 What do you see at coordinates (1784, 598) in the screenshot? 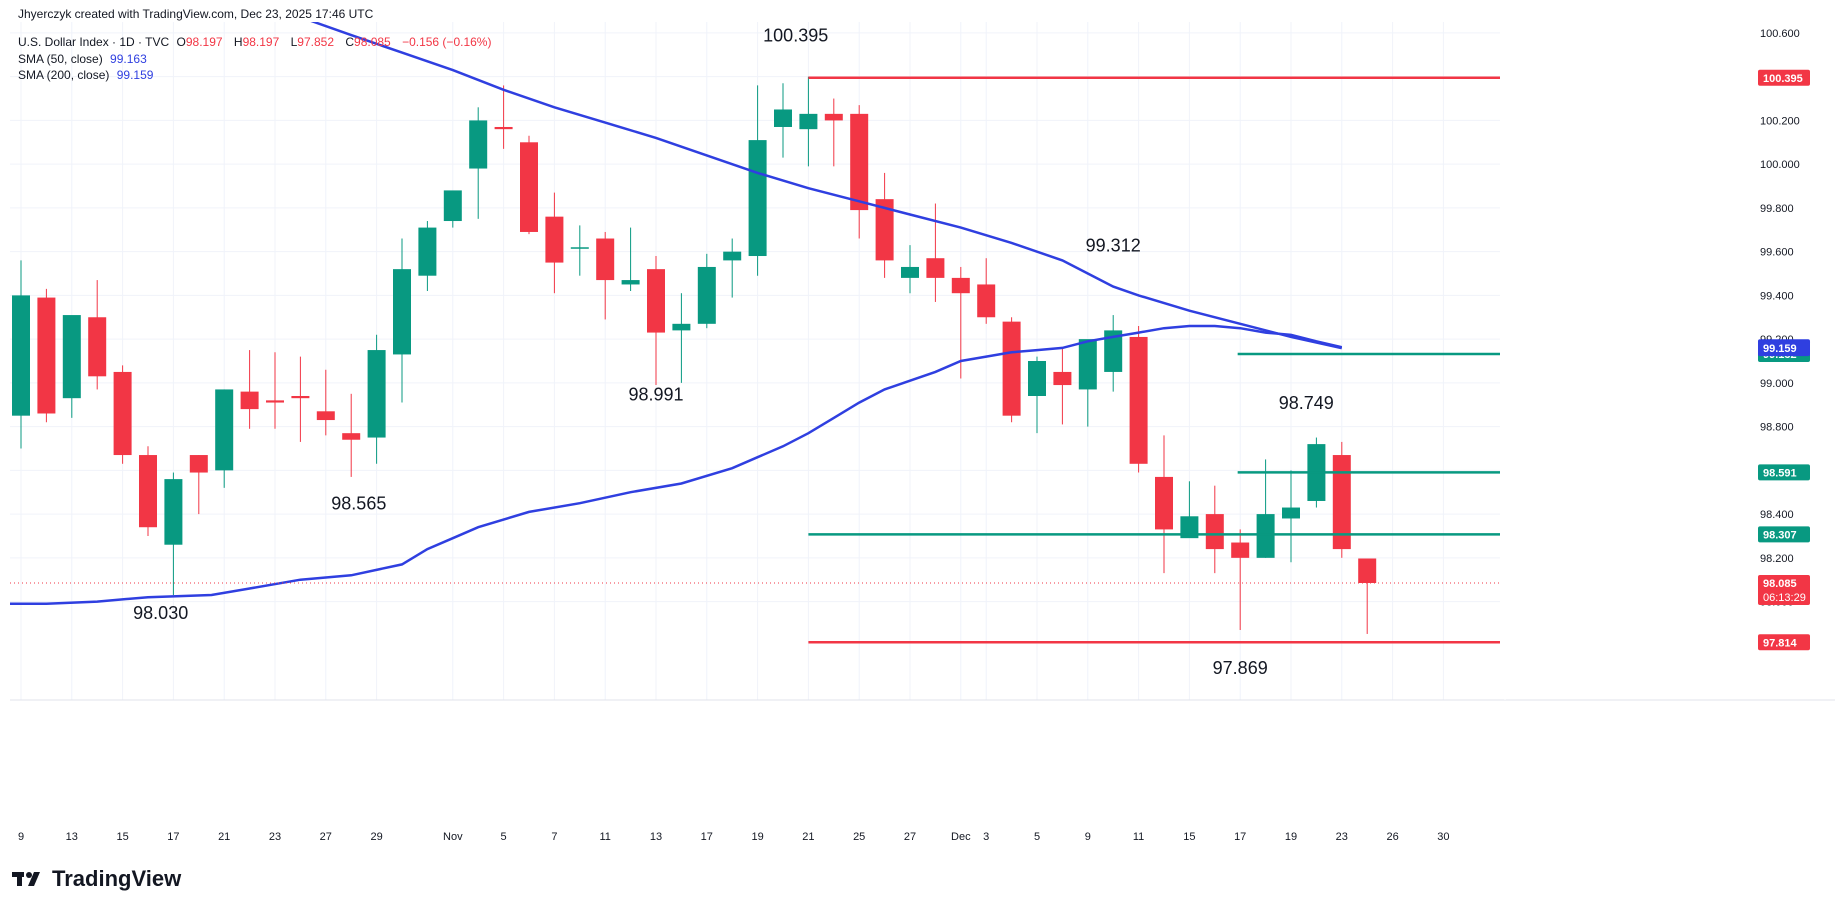
I see `last-price-badge-countdown: 06:13:29` at bounding box center [1784, 598].